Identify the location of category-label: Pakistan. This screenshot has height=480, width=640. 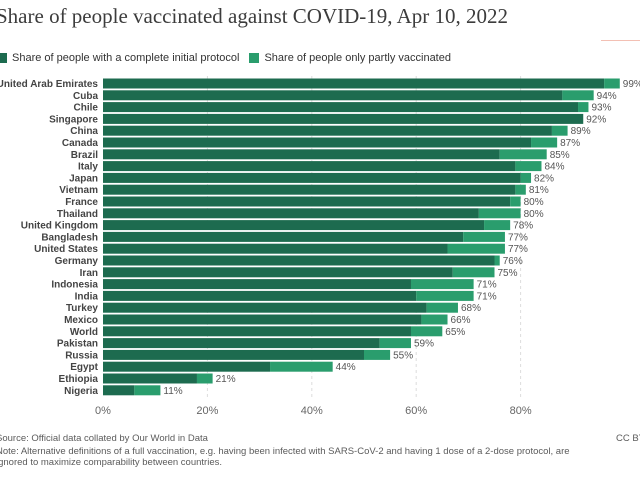
(77, 344).